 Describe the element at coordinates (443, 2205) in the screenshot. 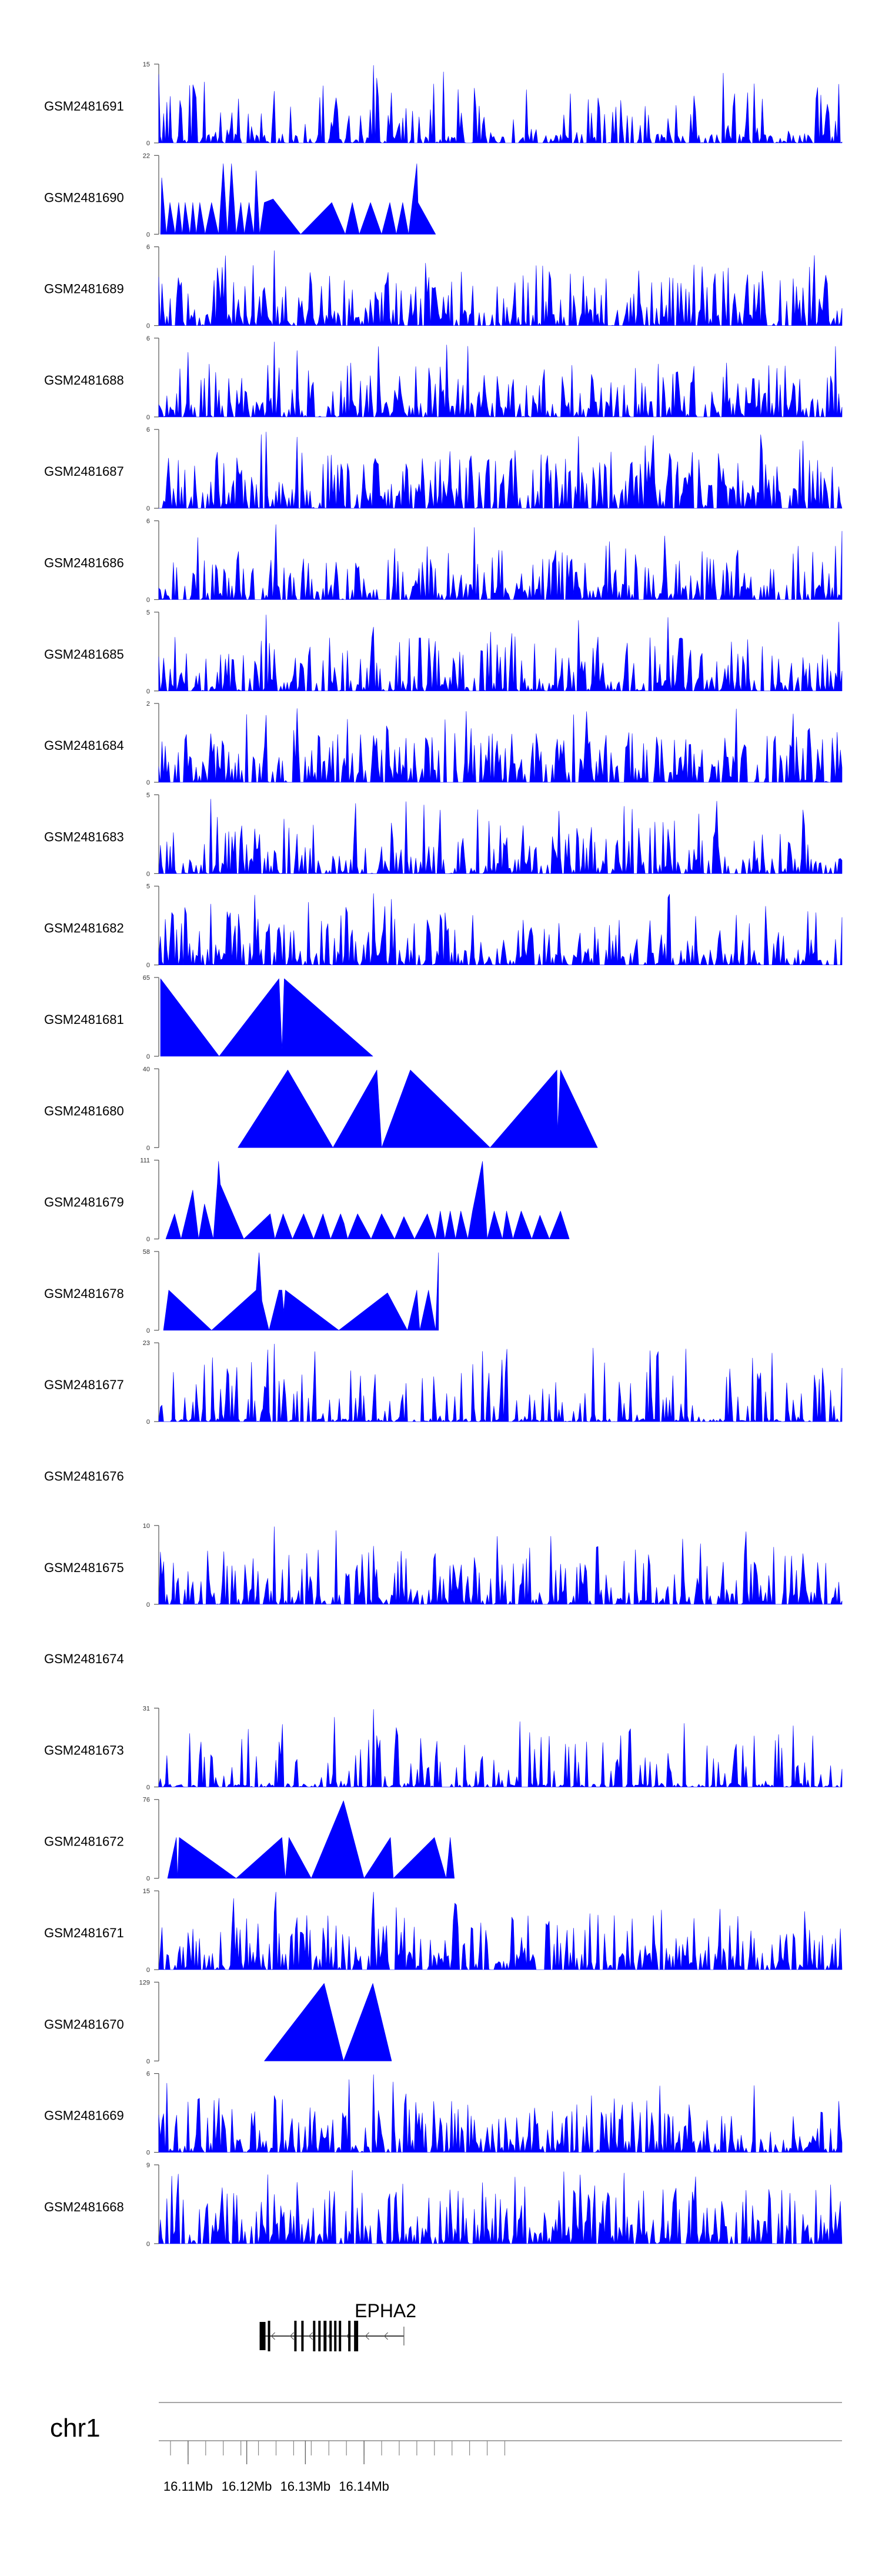

I see `track-GSM2481668: GSM2481668 9 0` at that location.